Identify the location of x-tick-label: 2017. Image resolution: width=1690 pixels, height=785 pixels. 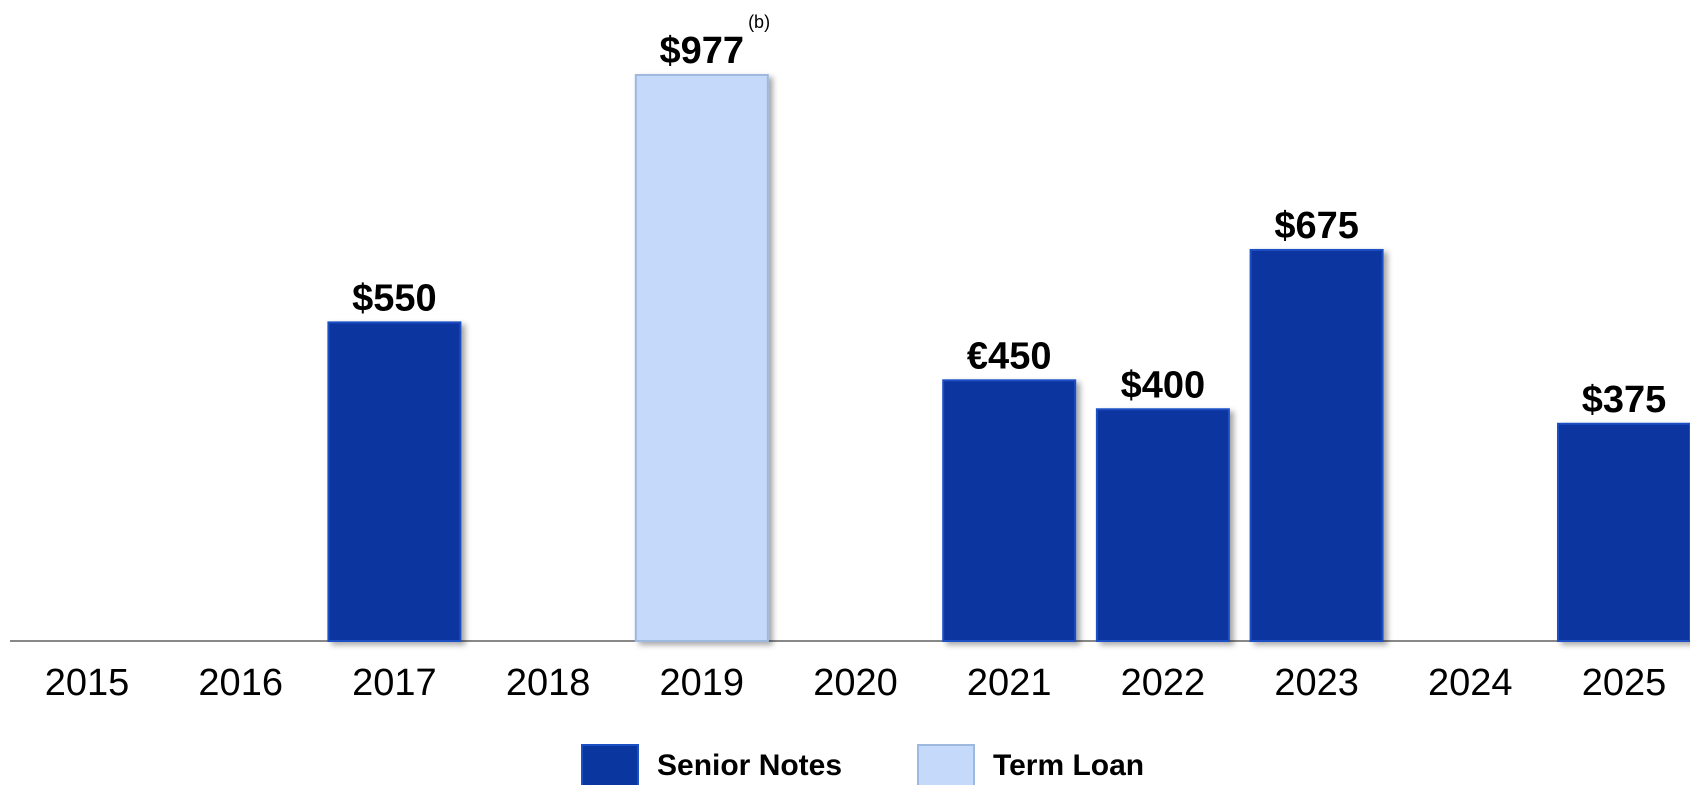
(394, 683).